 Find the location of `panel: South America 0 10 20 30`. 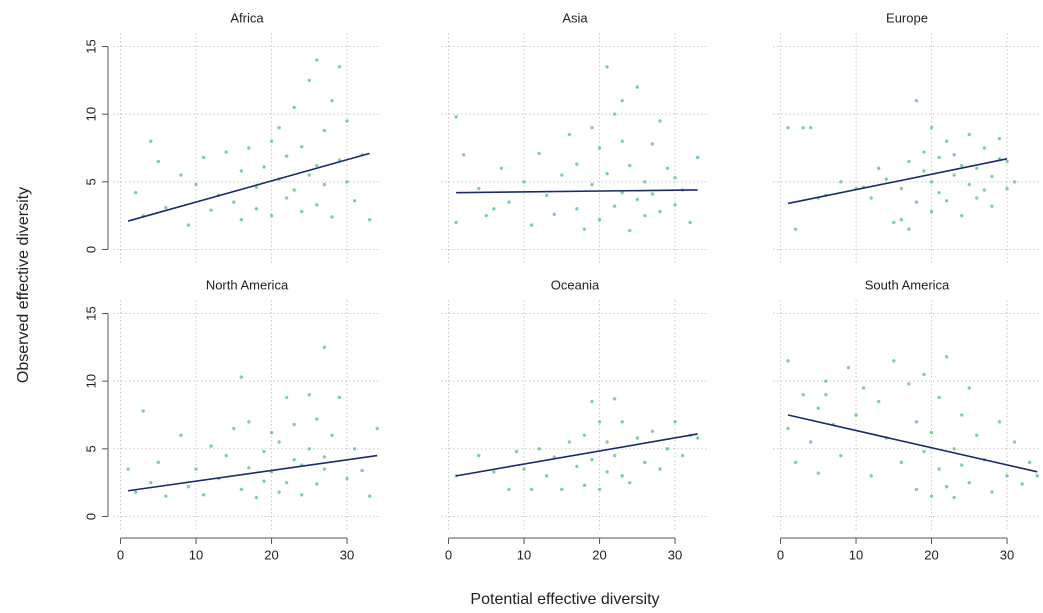

panel: South America 0 10 20 30 is located at coordinates (907, 419).